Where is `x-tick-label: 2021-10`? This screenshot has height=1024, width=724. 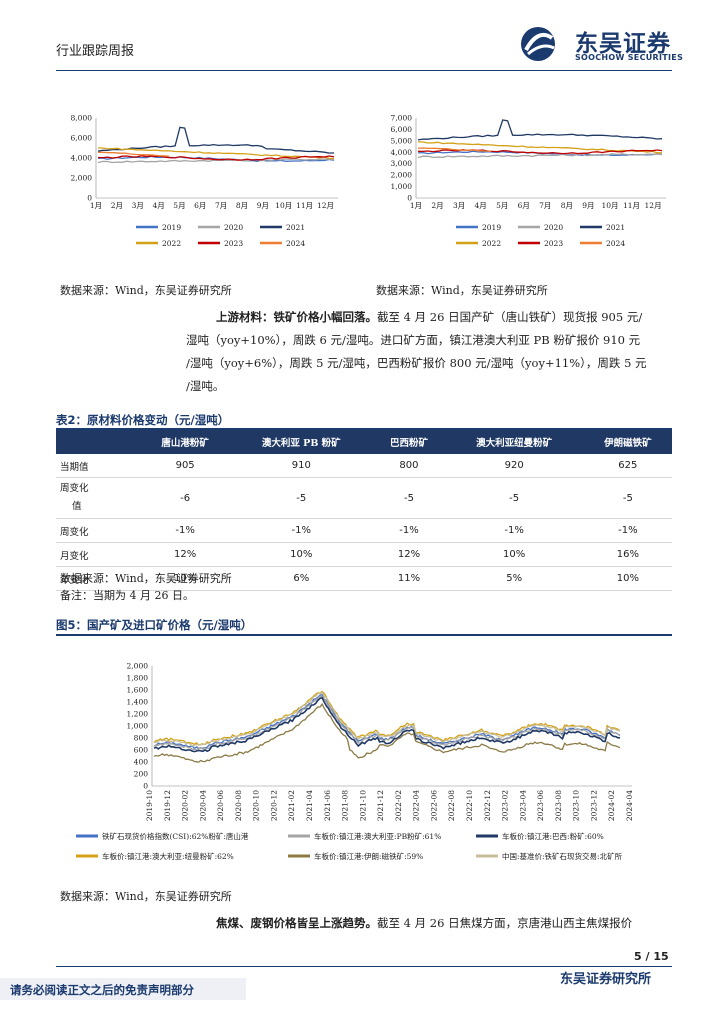 x-tick-label: 2021-10 is located at coordinates (362, 805).